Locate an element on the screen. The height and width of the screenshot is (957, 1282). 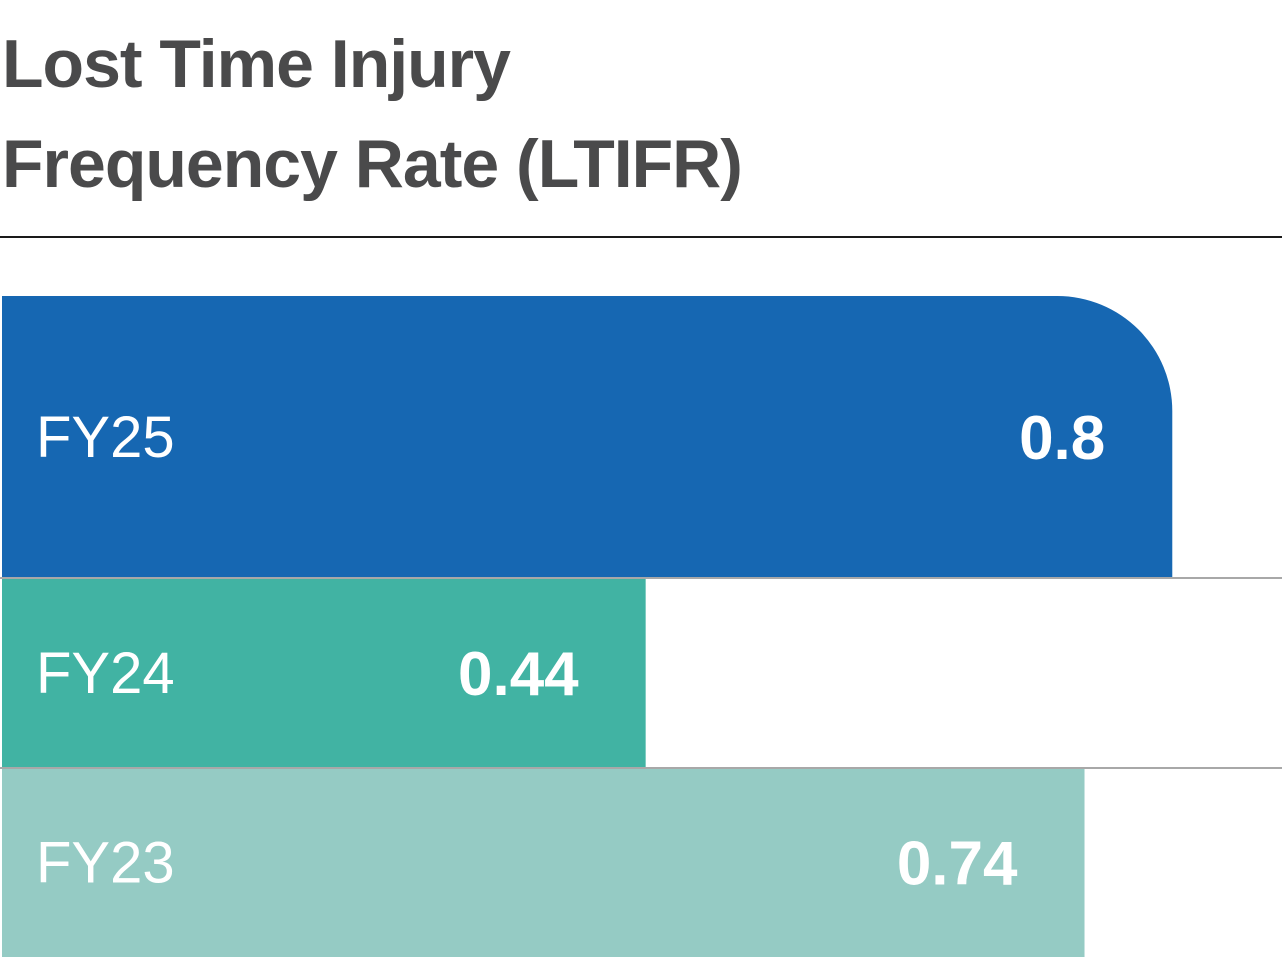
title-divider is located at coordinates (641, 237).